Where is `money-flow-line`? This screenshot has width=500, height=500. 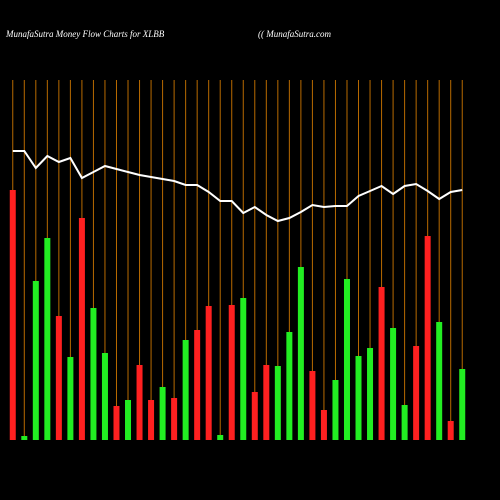
money-flow-line is located at coordinates (237, 186).